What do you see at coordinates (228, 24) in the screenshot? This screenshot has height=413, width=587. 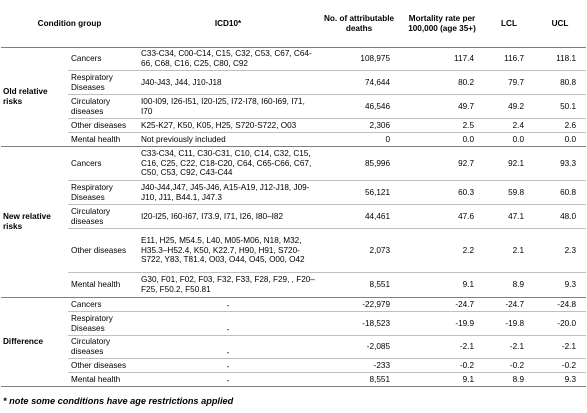 I see `header-icd10: ICD10*` at bounding box center [228, 24].